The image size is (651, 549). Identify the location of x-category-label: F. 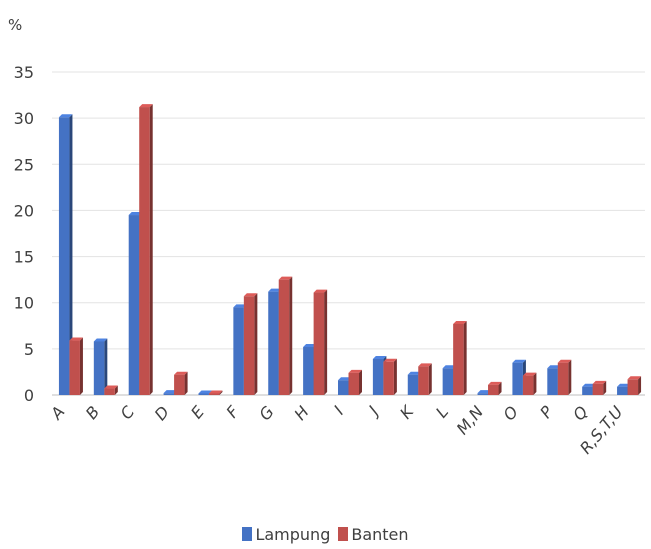
(232, 412).